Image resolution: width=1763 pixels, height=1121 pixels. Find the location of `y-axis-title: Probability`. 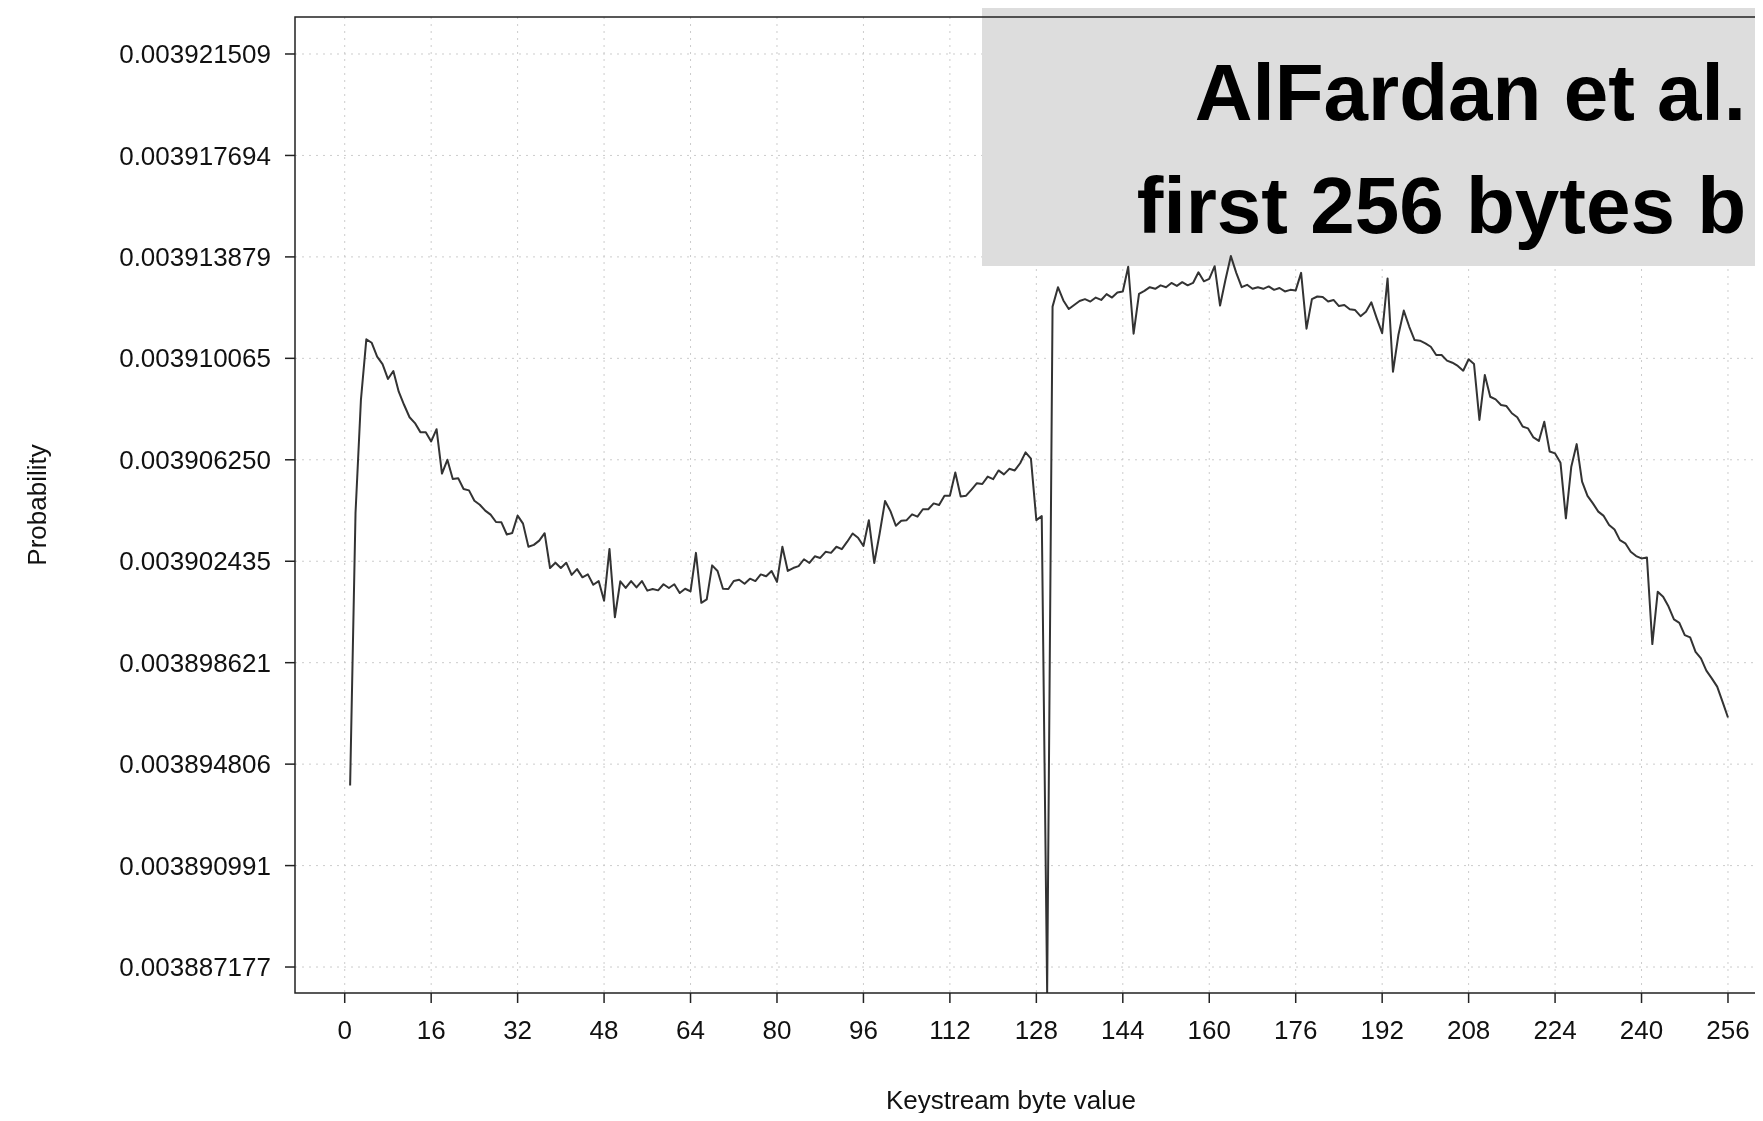

y-axis-title: Probability is located at coordinates (37, 505).